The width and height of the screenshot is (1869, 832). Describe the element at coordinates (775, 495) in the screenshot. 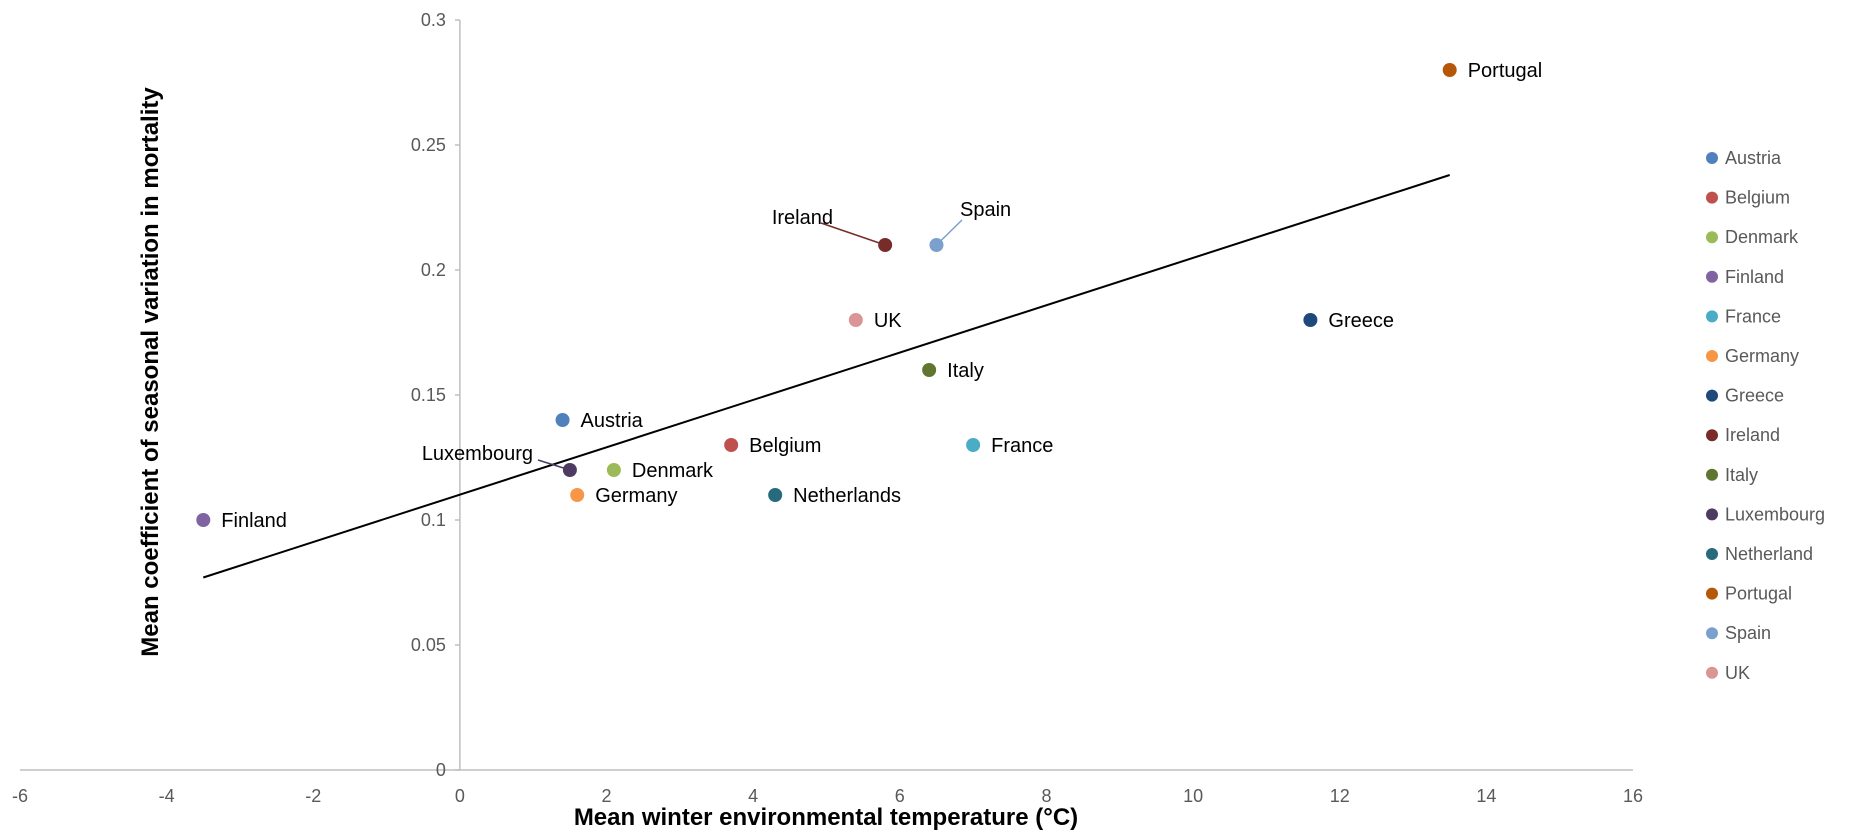

I see `point-netherland` at that location.